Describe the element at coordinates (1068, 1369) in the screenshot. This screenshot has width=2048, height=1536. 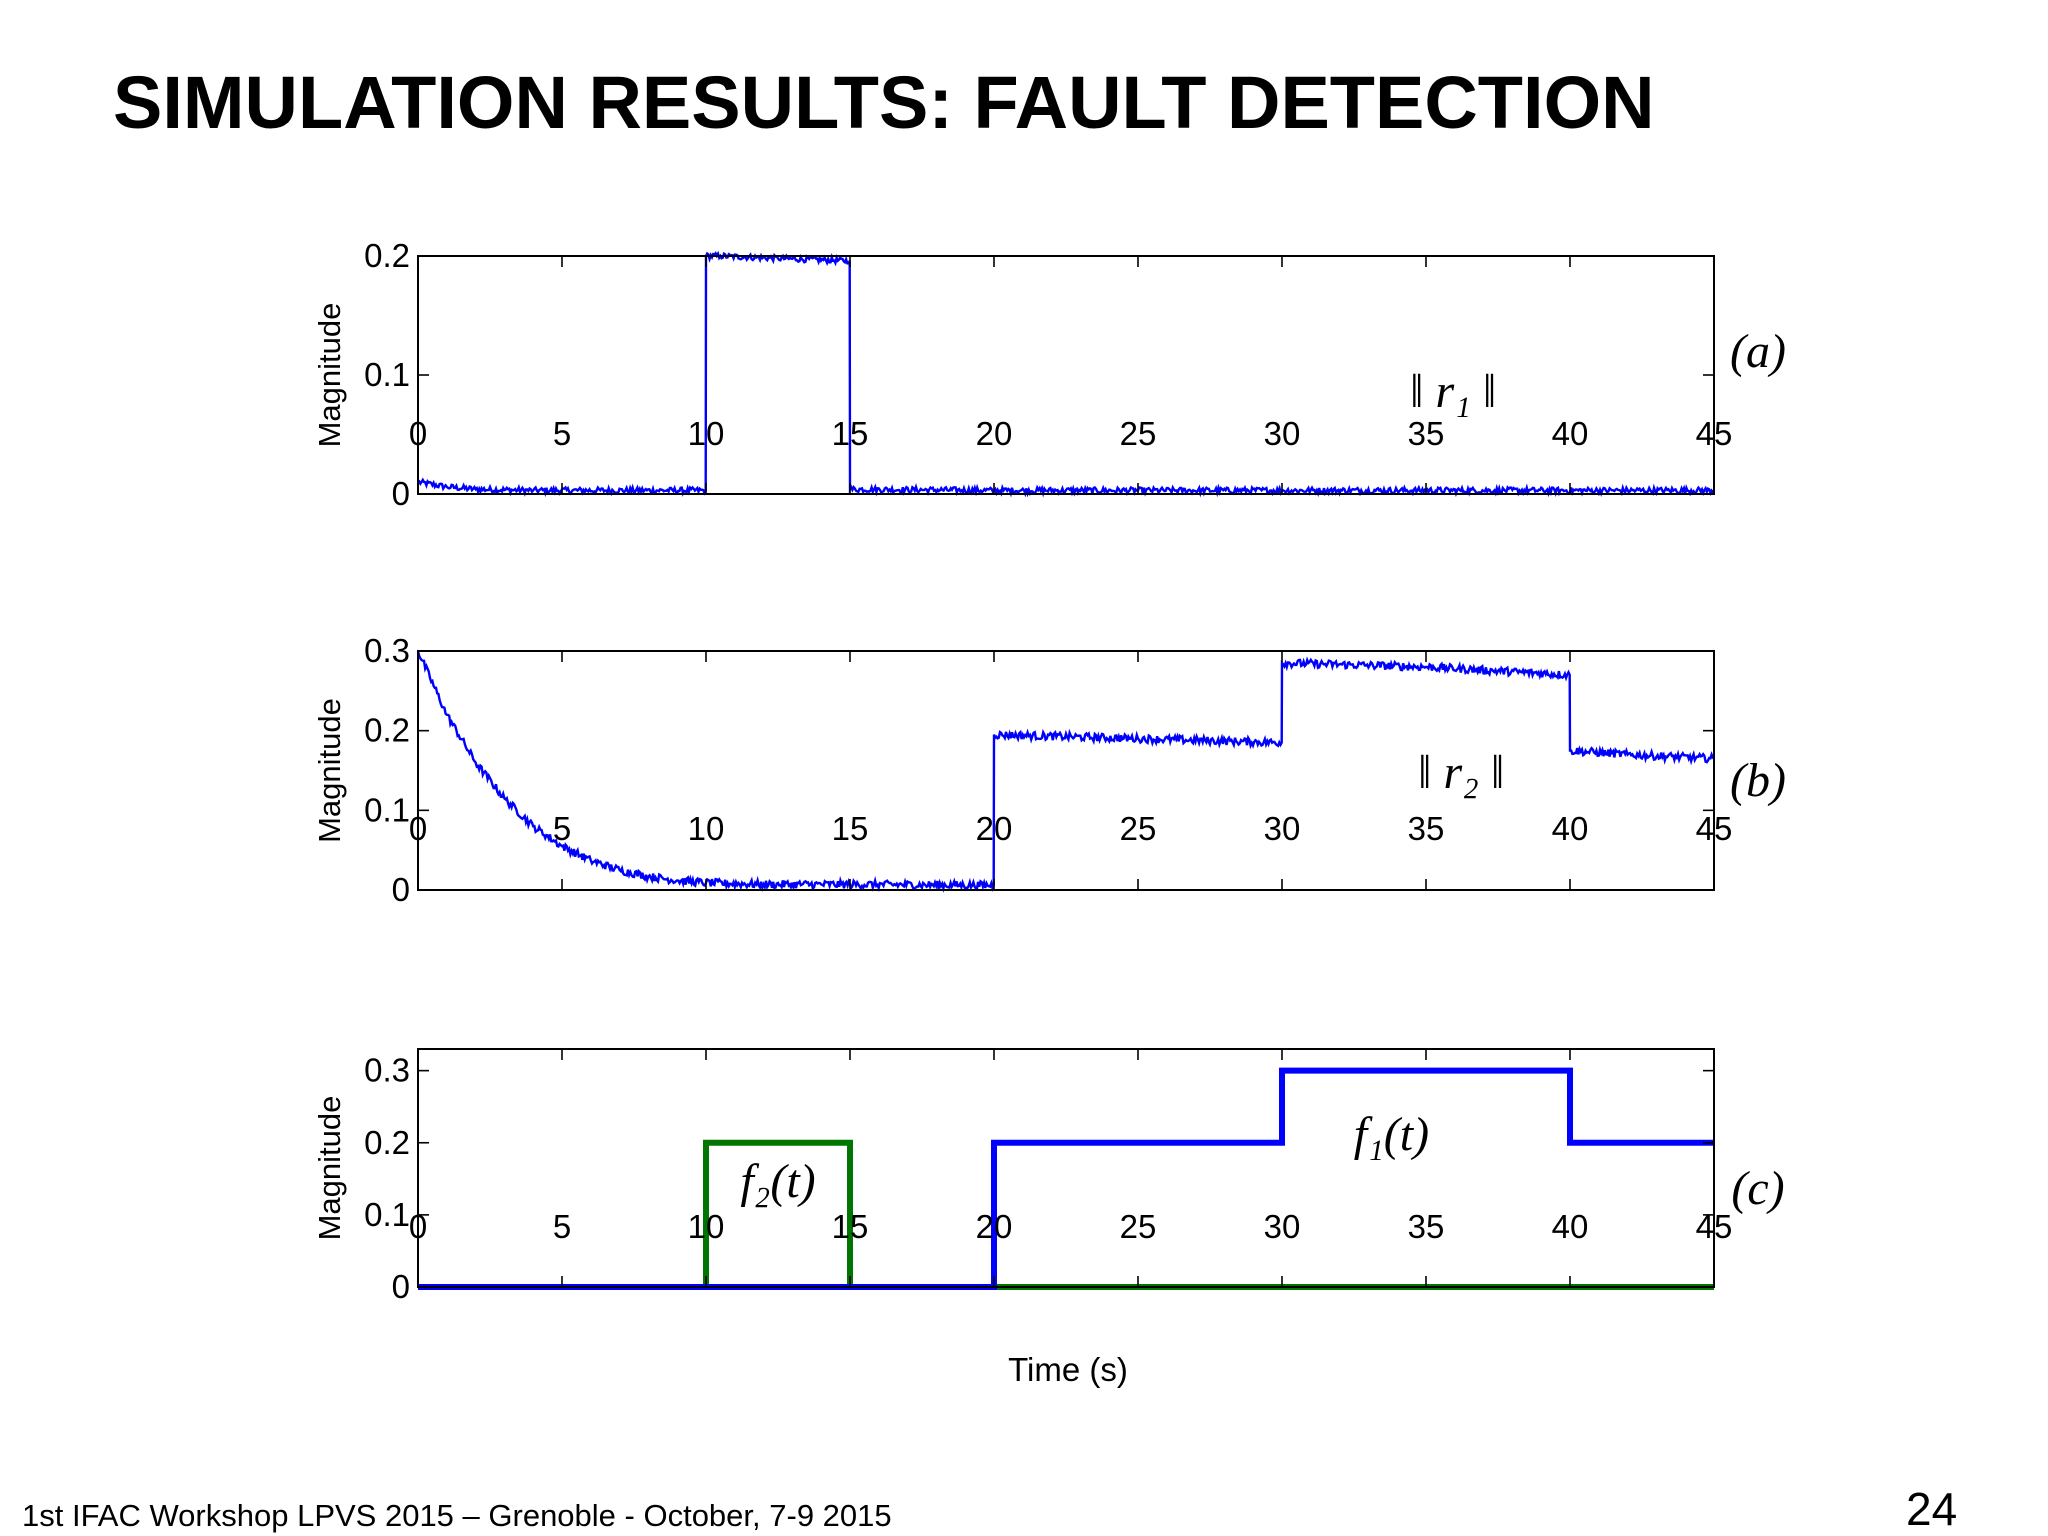
I see `x-axis-label: Time (s)` at that location.